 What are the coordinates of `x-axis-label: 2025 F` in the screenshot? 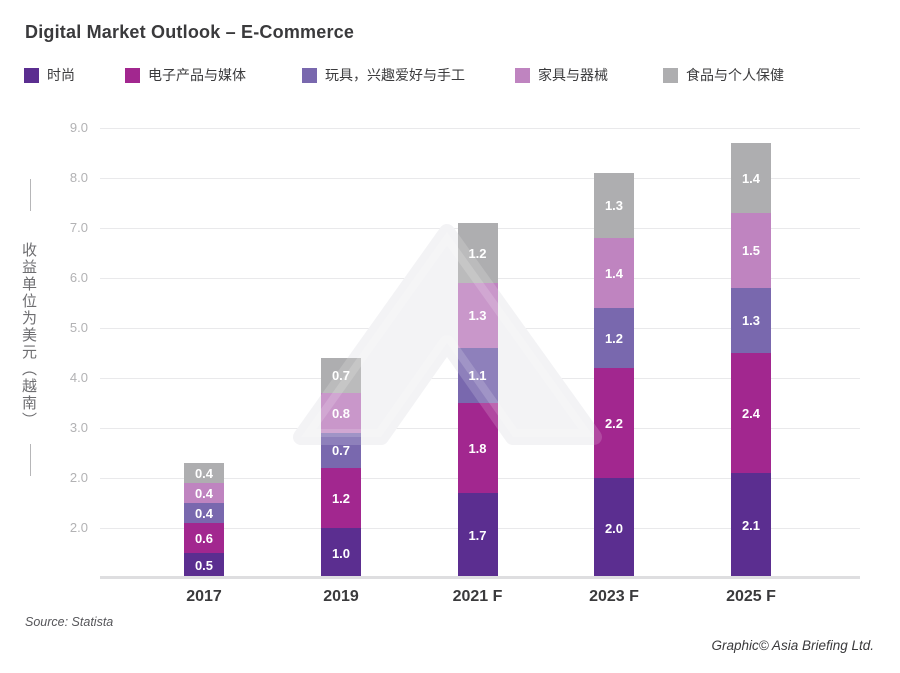 It's located at (751, 596).